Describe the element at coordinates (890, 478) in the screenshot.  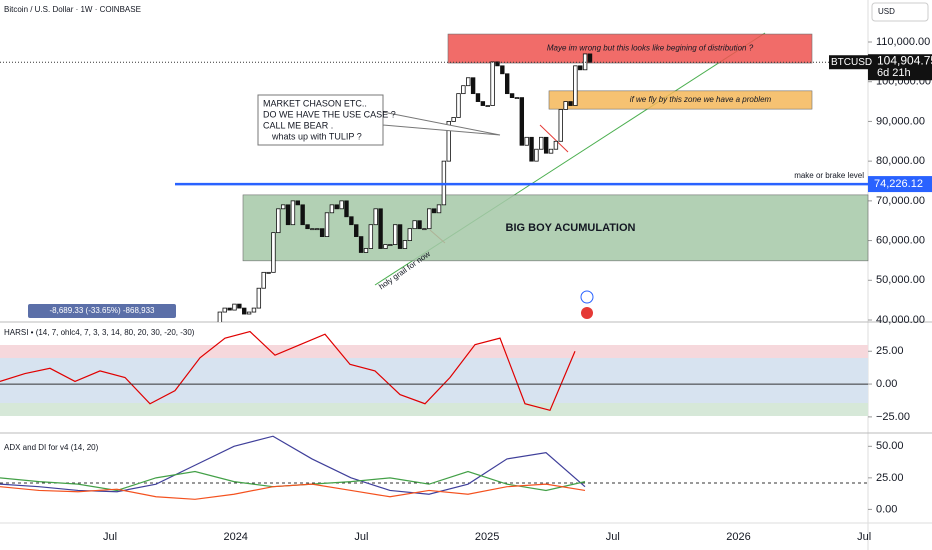
I see `y-tick-label: 25.00` at that location.